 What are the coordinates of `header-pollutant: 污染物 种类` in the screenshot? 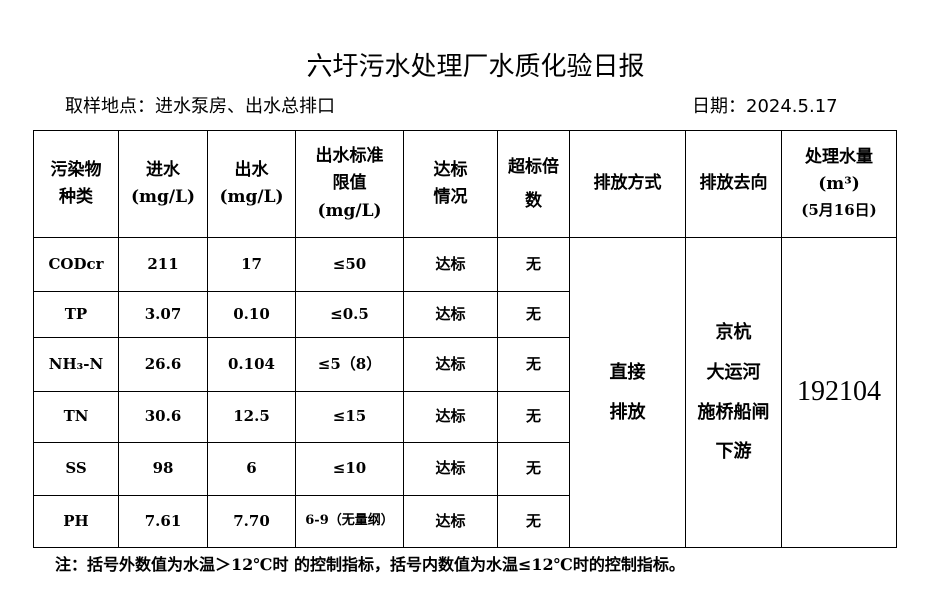 It's located at (76, 184).